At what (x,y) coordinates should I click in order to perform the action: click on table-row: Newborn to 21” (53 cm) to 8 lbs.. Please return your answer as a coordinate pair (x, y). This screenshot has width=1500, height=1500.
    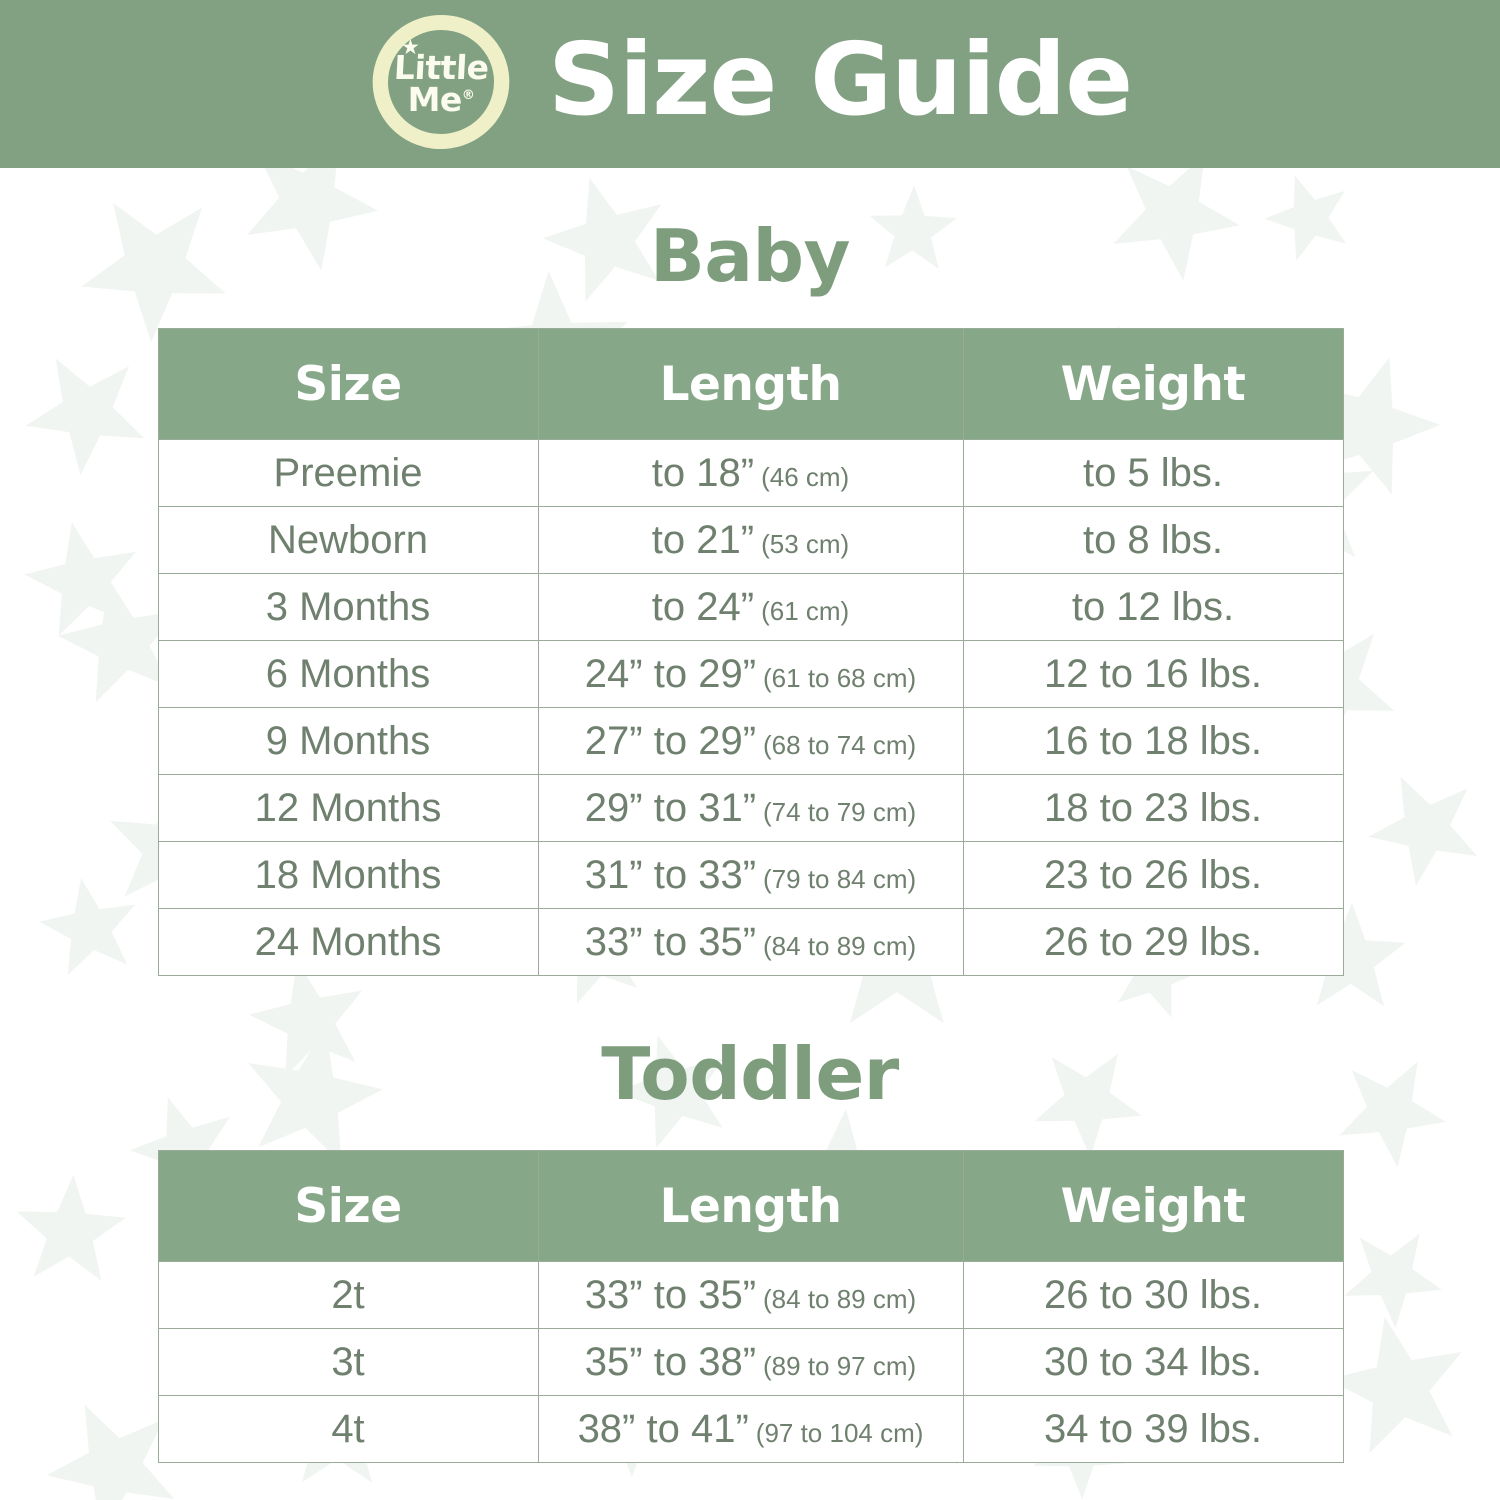
    Looking at the image, I should click on (750, 540).